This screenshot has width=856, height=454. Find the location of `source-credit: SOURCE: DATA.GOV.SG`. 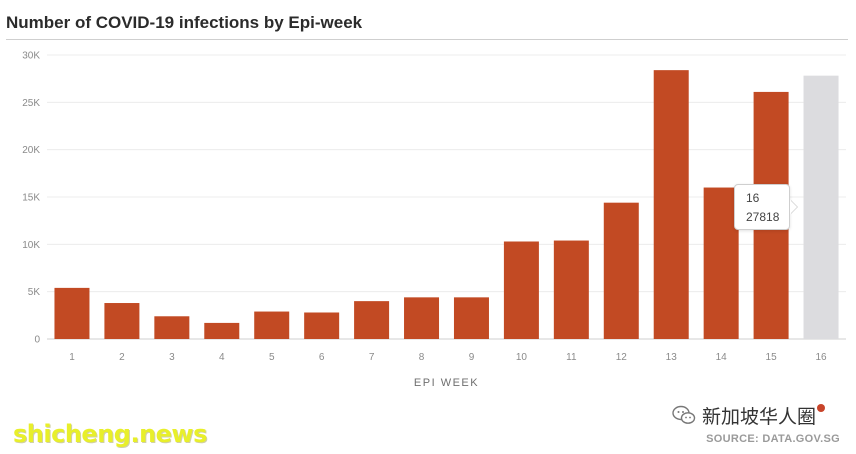

source-credit: SOURCE: DATA.GOV.SG is located at coordinates (773, 439).